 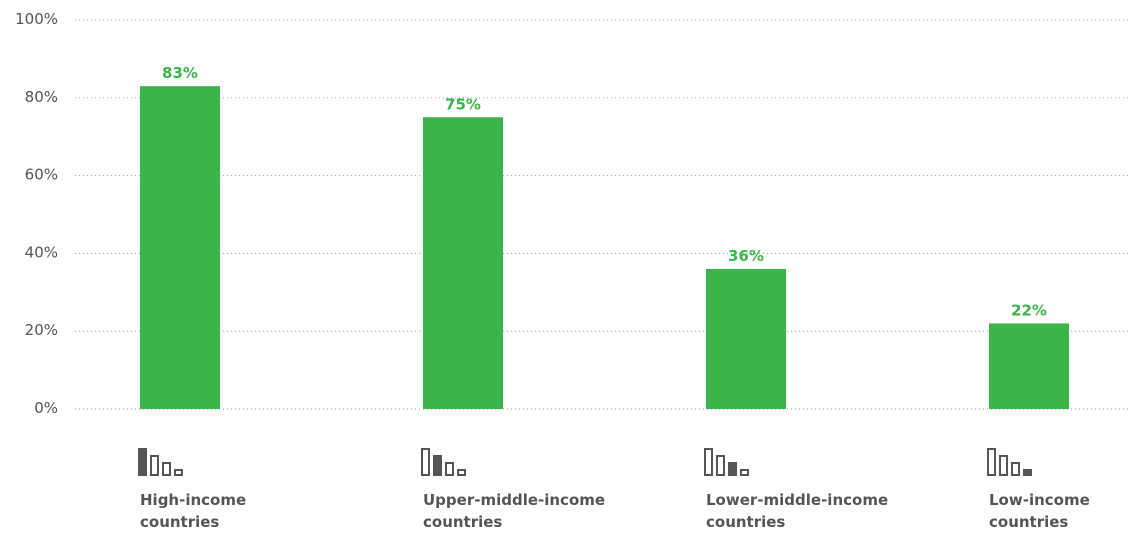 What do you see at coordinates (180, 73) in the screenshot?
I see `data-label: 83%` at bounding box center [180, 73].